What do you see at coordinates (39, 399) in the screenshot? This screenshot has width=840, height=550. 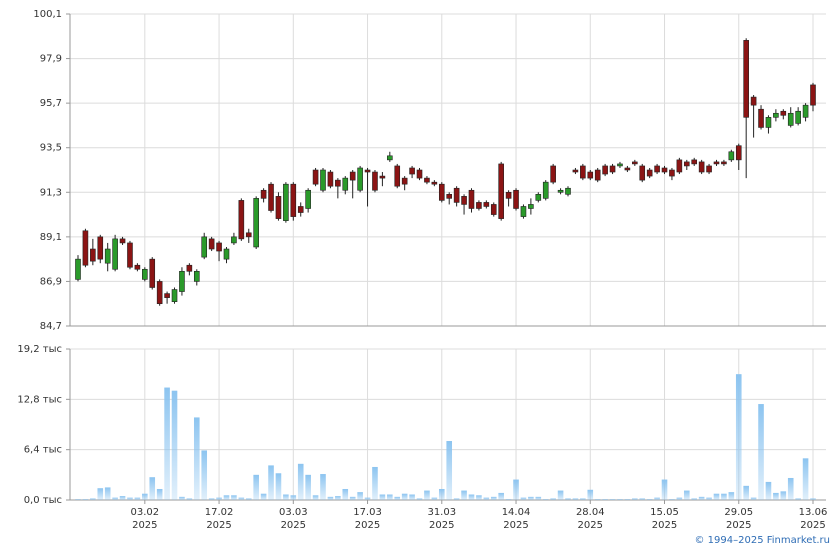 I see `y-tick-label: 12,8 тыс` at bounding box center [39, 399].